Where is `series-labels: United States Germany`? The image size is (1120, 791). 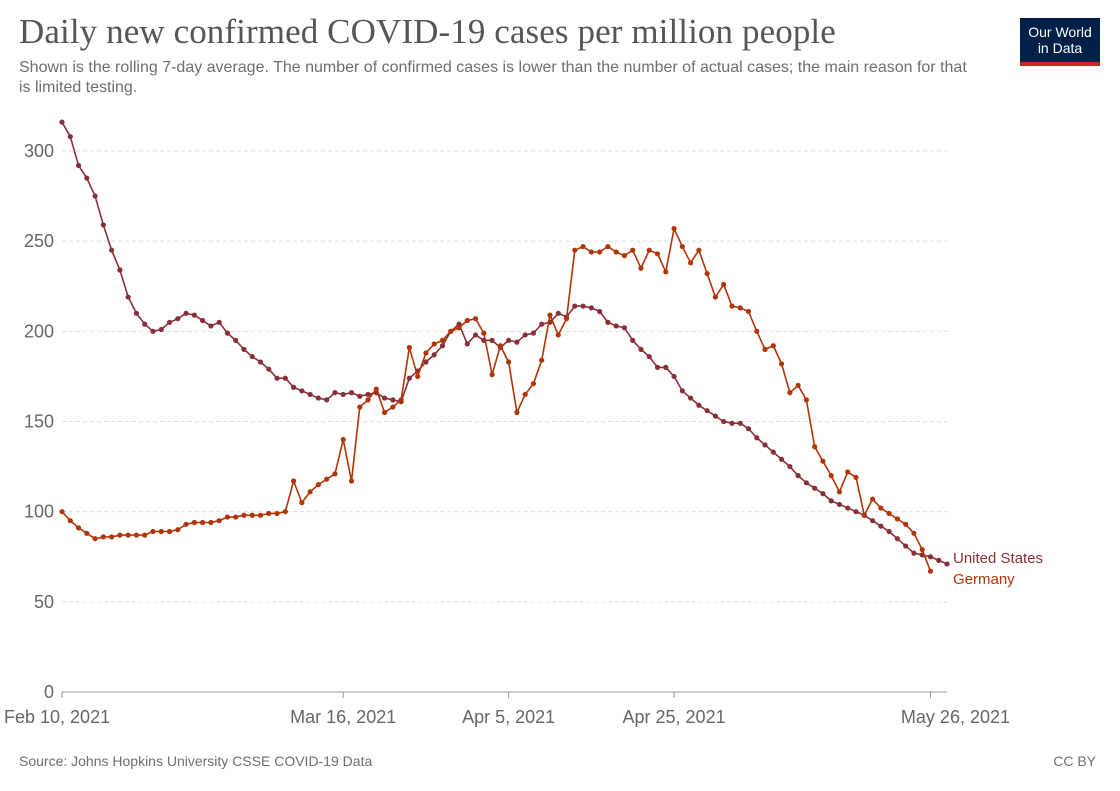 series-labels: United States Germany is located at coordinates (998, 569).